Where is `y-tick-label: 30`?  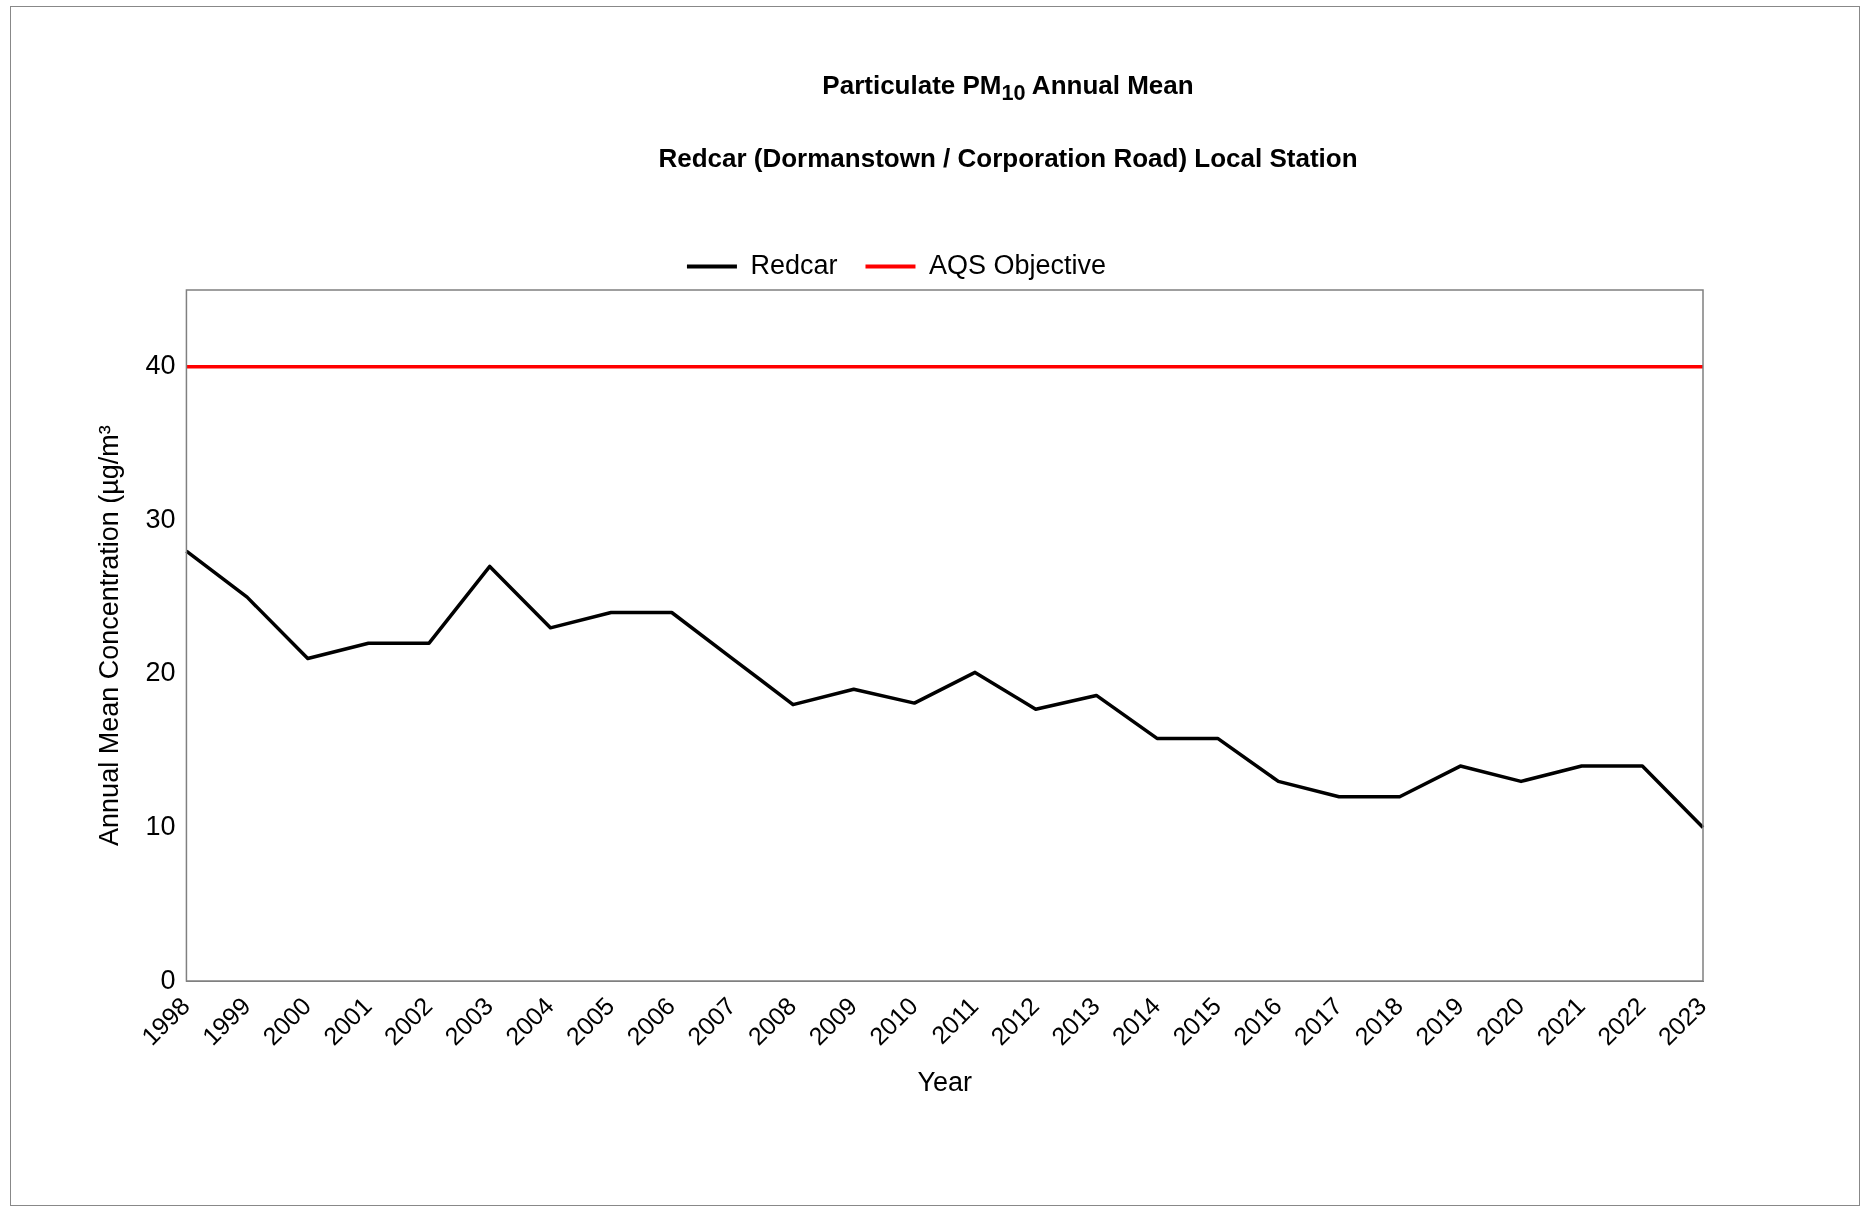
y-tick-label: 30 is located at coordinates (160, 518).